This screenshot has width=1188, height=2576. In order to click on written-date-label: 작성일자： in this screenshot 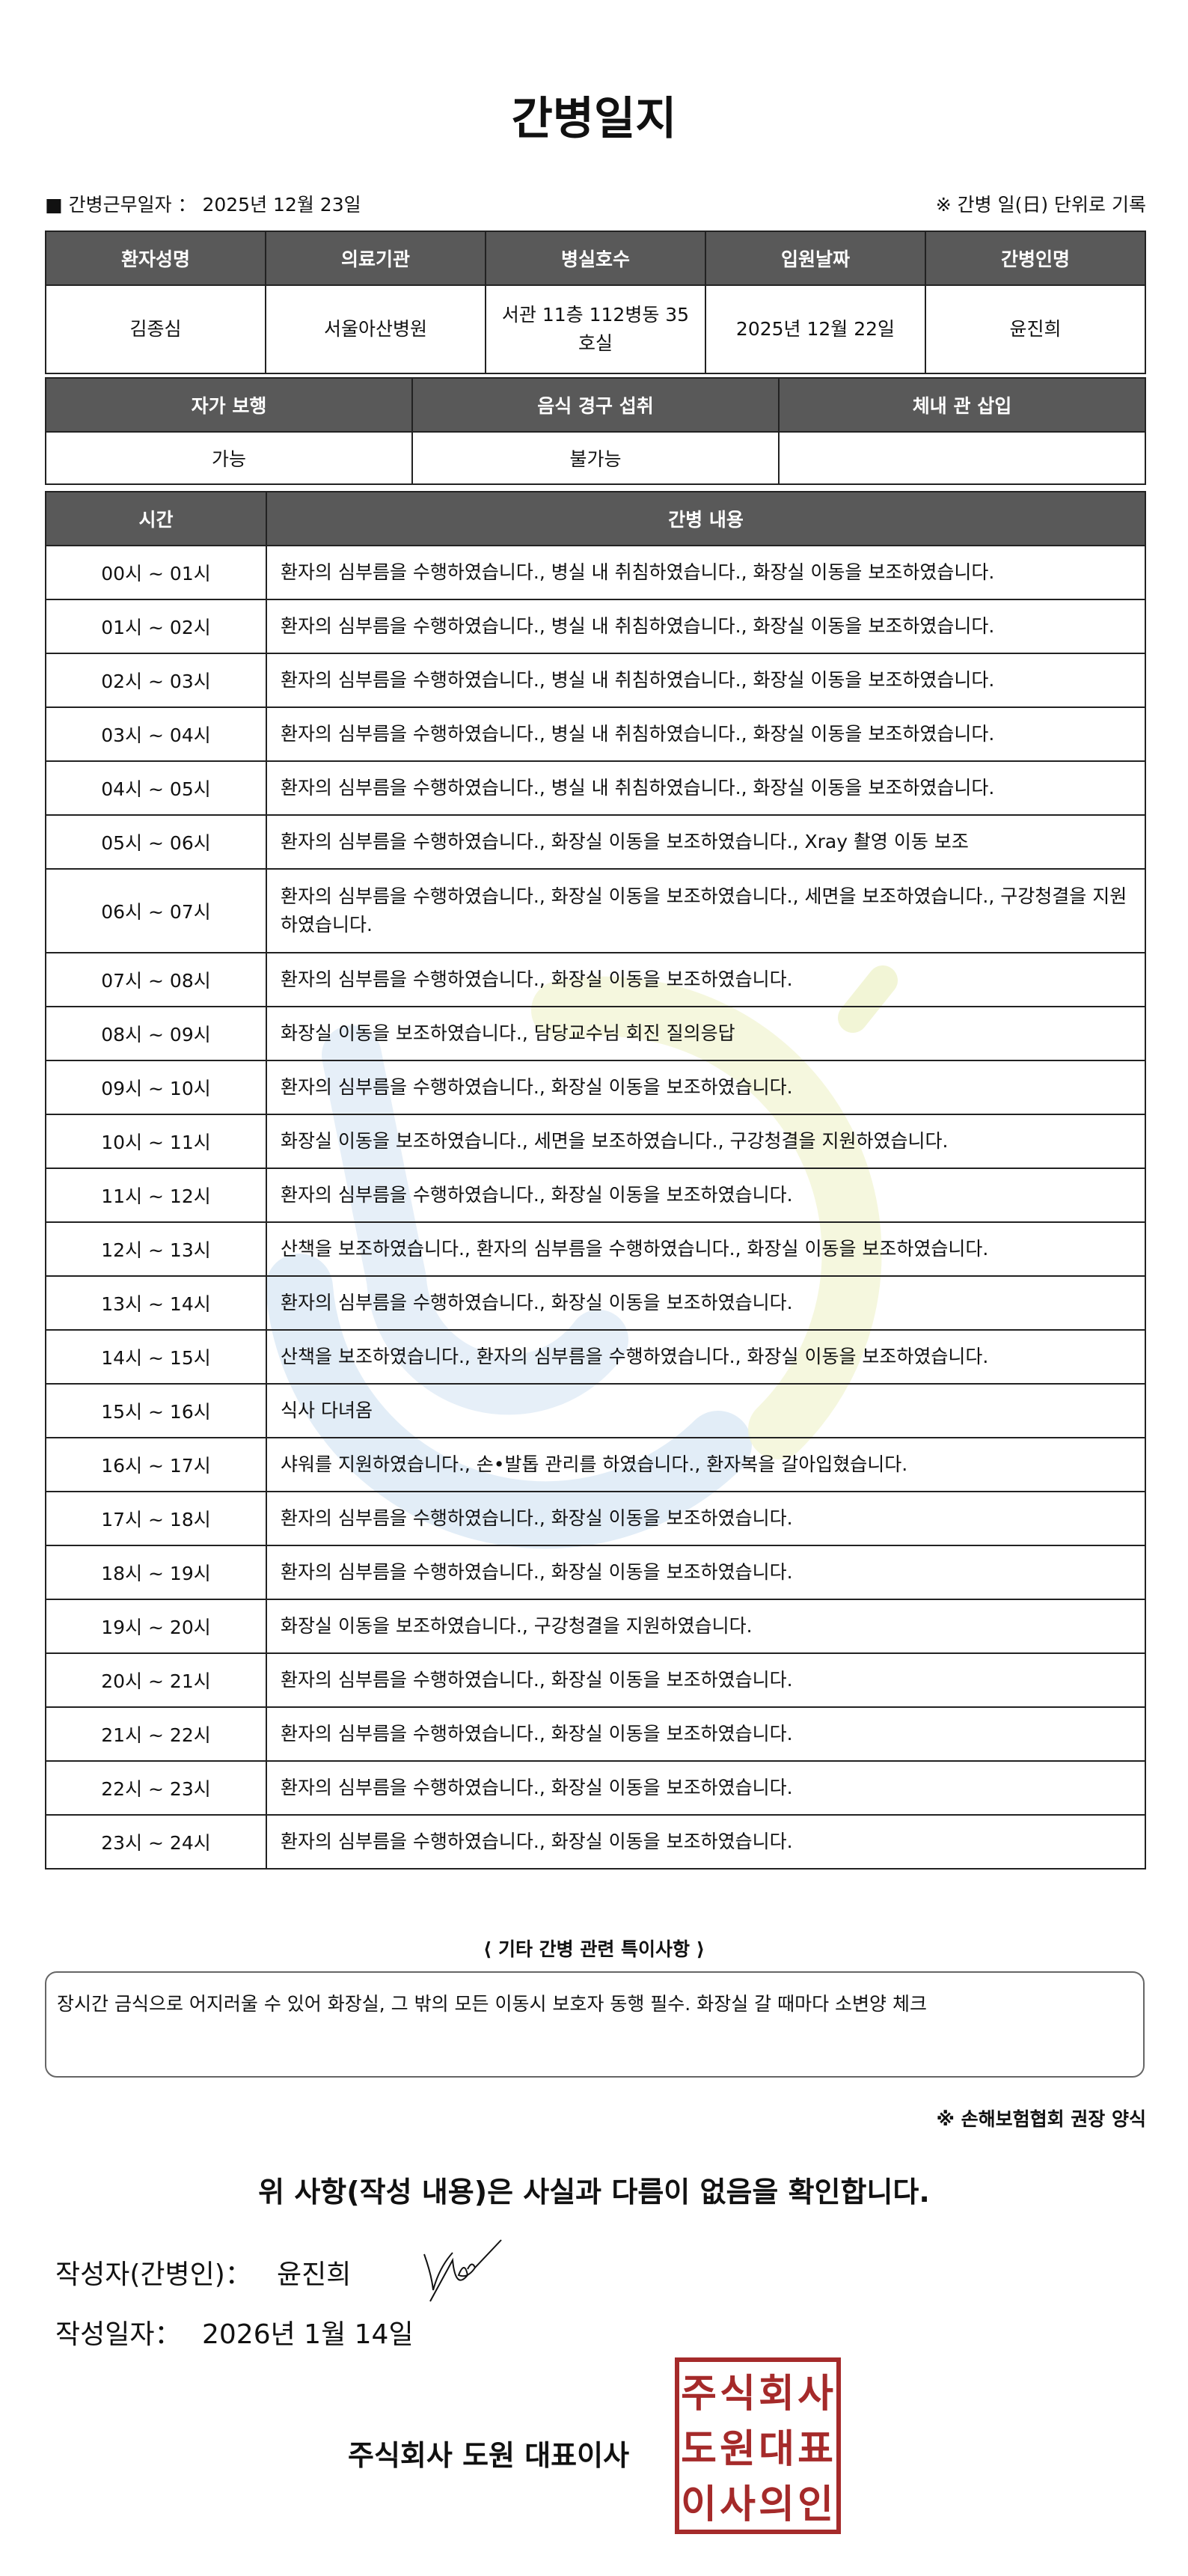, I will do `click(118, 2334)`.